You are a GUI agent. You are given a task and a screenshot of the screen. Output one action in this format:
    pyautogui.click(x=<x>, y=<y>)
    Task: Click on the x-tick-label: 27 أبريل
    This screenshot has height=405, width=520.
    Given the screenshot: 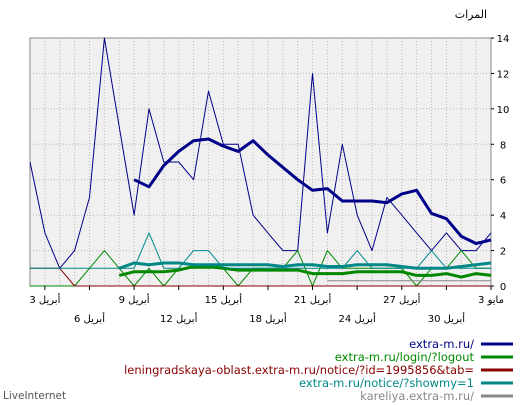 What is the action you would take?
    pyautogui.click(x=402, y=299)
    